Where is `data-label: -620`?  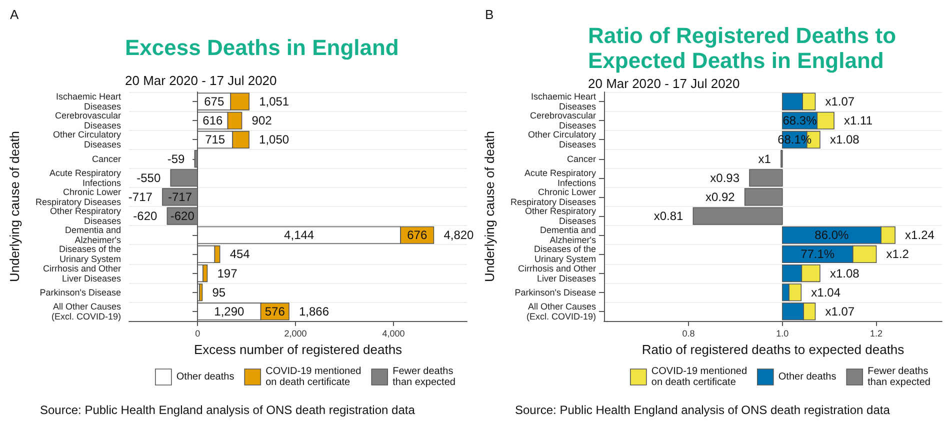
data-label: -620 is located at coordinates (182, 216).